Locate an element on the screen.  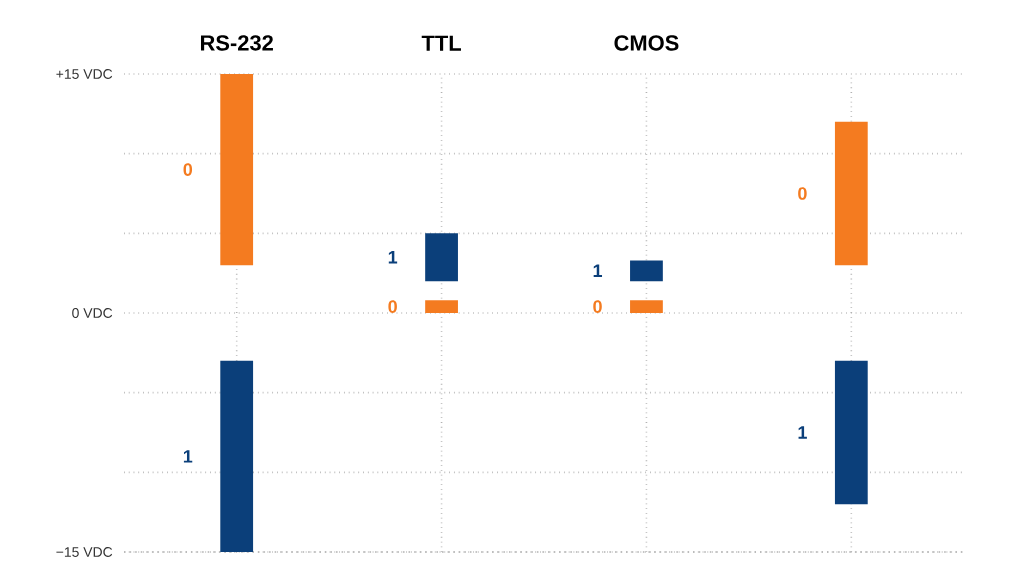
x-tick-label: CMOS is located at coordinates (646, 43).